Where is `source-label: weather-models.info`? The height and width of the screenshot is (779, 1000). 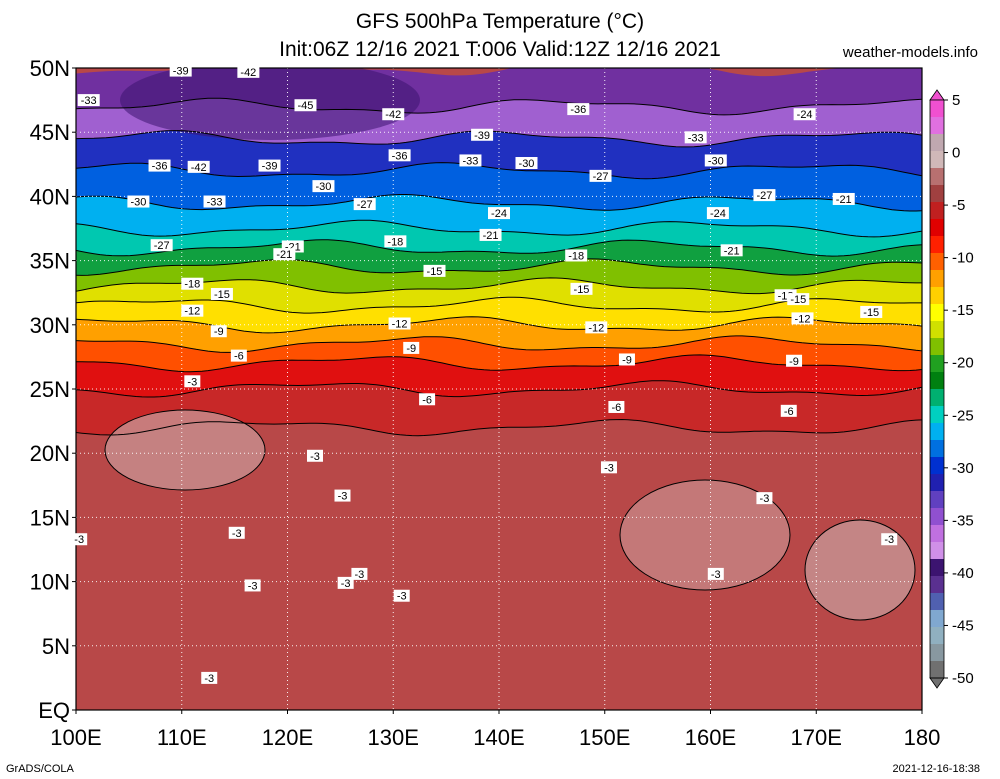 source-label: weather-models.info is located at coordinates (910, 52).